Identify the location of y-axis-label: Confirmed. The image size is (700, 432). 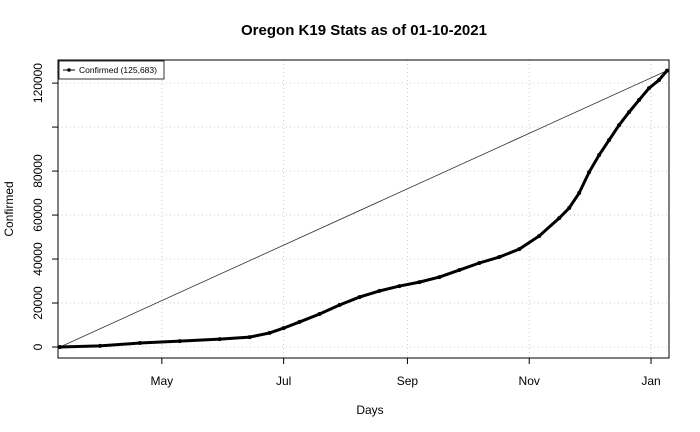
(9, 208).